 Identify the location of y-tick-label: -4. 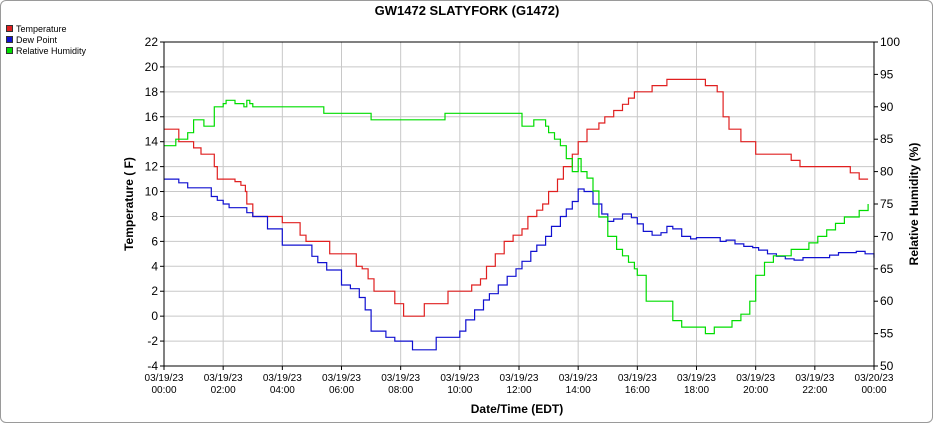
(152, 366).